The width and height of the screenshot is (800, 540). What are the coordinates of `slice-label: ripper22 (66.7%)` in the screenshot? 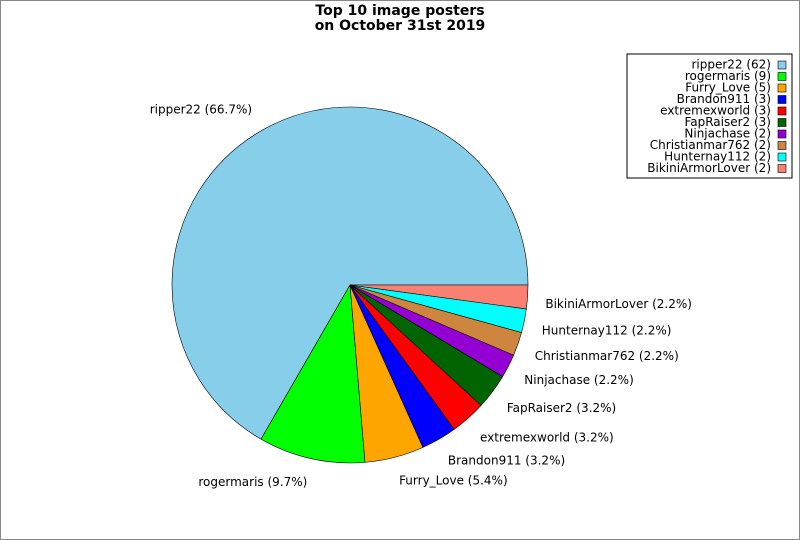 It's located at (201, 109).